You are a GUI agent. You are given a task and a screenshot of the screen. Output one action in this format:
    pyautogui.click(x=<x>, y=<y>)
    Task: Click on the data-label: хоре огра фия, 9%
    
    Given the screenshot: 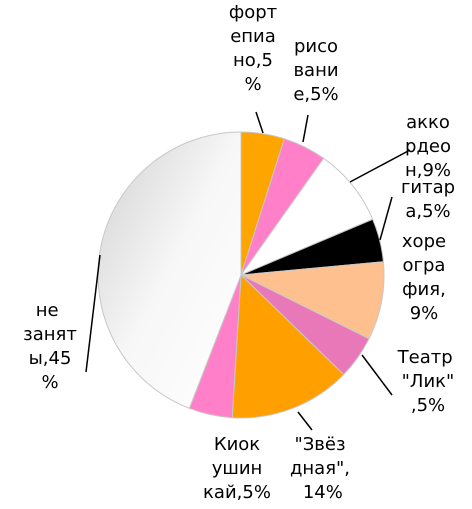 What is the action you would take?
    pyautogui.click(x=424, y=277)
    